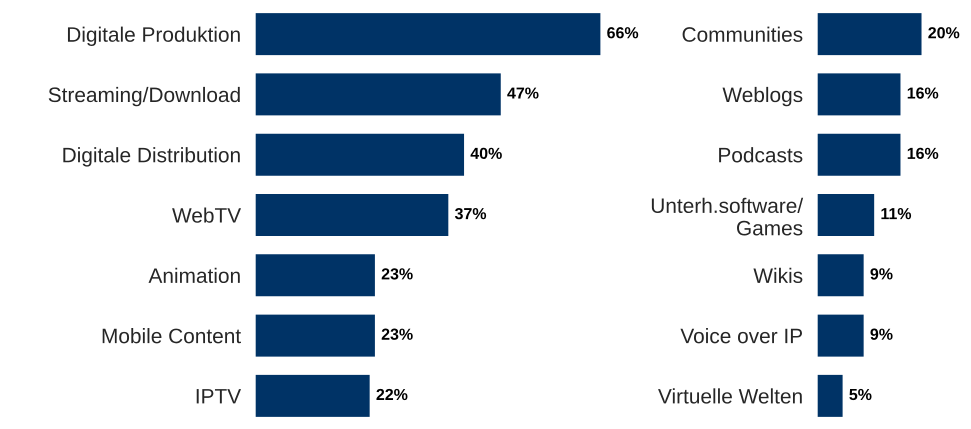  Describe the element at coordinates (741, 336) in the screenshot. I see `y-tick-label: Voice over IP` at that location.